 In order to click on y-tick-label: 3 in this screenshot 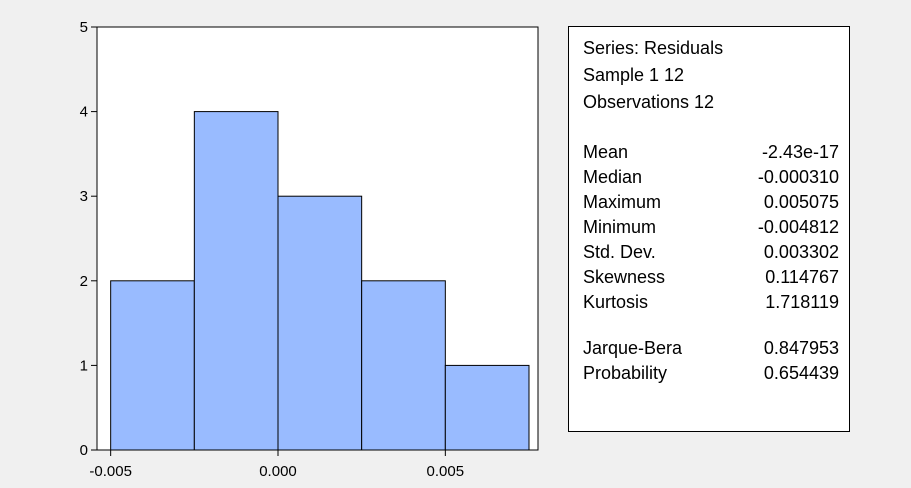, I will do `click(84, 196)`.